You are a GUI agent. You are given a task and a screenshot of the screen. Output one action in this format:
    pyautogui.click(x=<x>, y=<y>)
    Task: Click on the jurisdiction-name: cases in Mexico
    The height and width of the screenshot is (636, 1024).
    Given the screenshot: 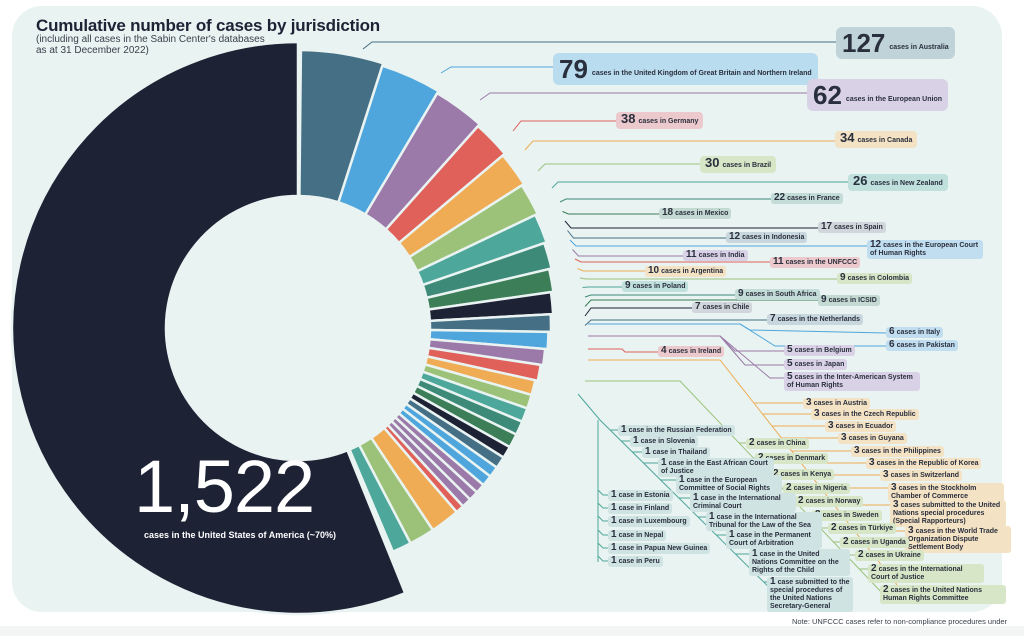 What is the action you would take?
    pyautogui.click(x=702, y=213)
    